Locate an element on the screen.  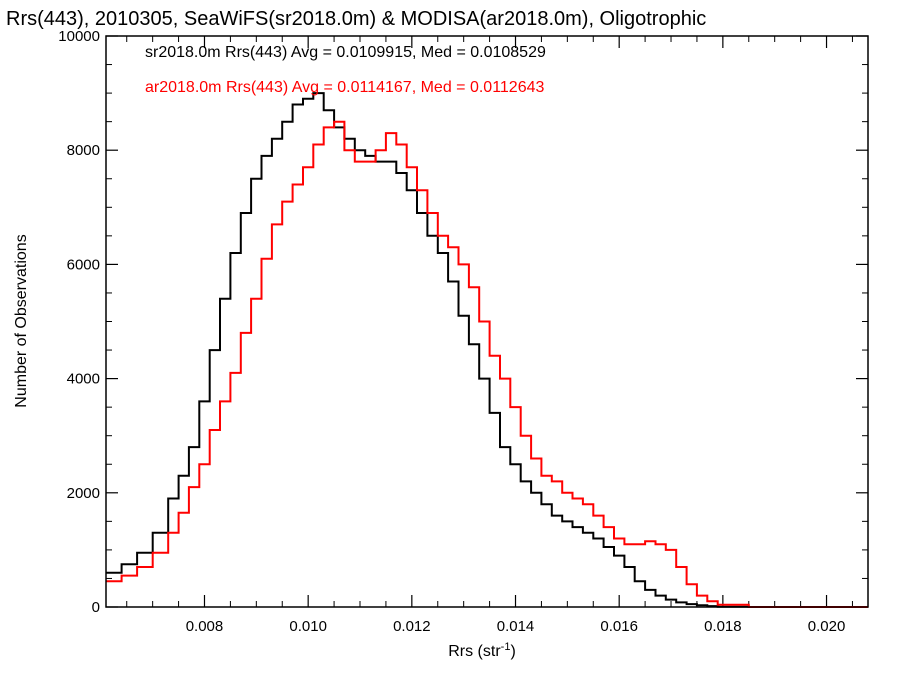
y-tick-label: 0 is located at coordinates (96, 607).